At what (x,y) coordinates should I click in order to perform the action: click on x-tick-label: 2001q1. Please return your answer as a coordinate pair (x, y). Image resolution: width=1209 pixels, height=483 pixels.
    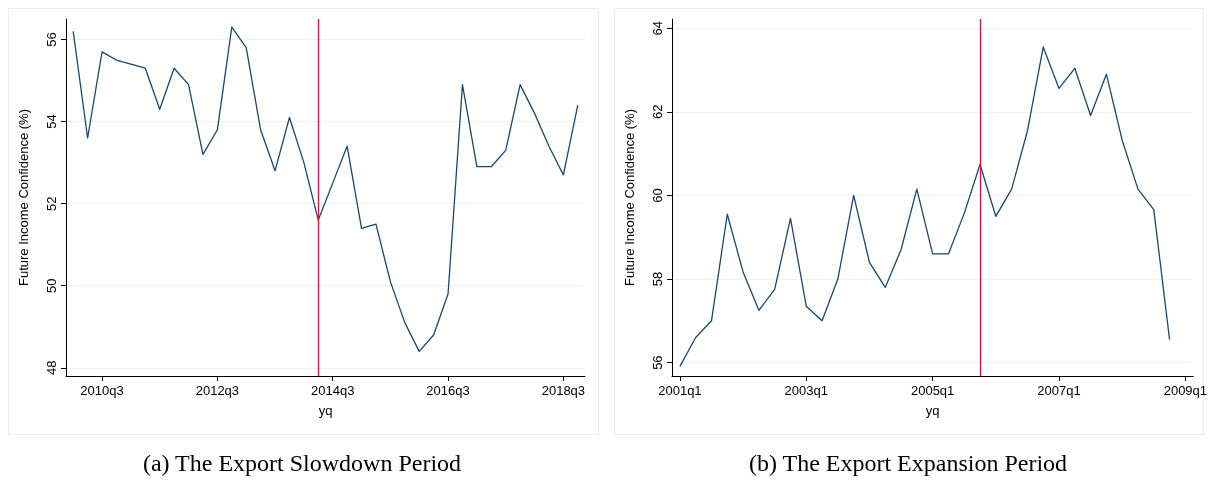
    Looking at the image, I should click on (680, 390).